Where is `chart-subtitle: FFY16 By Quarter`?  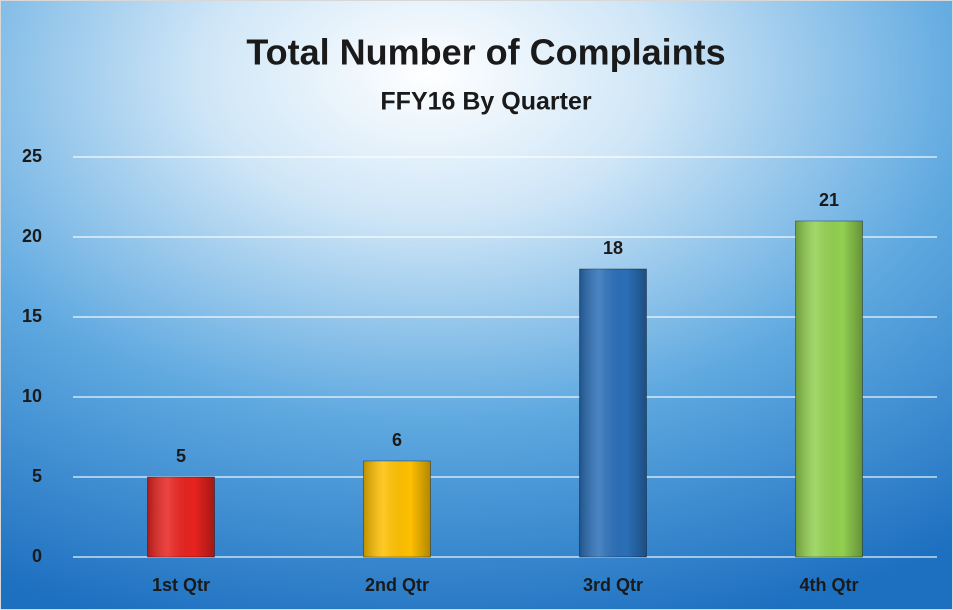 chart-subtitle: FFY16 By Quarter is located at coordinates (485, 102).